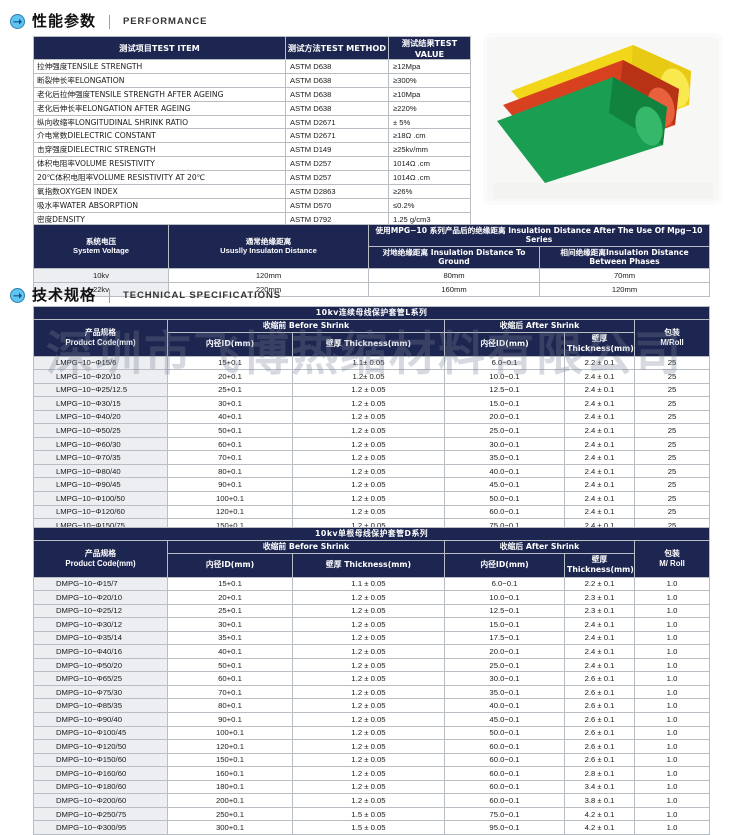  What do you see at coordinates (100, 584) in the screenshot?
I see `cell-product-code: DMPG−10−Φ15/7` at bounding box center [100, 584].